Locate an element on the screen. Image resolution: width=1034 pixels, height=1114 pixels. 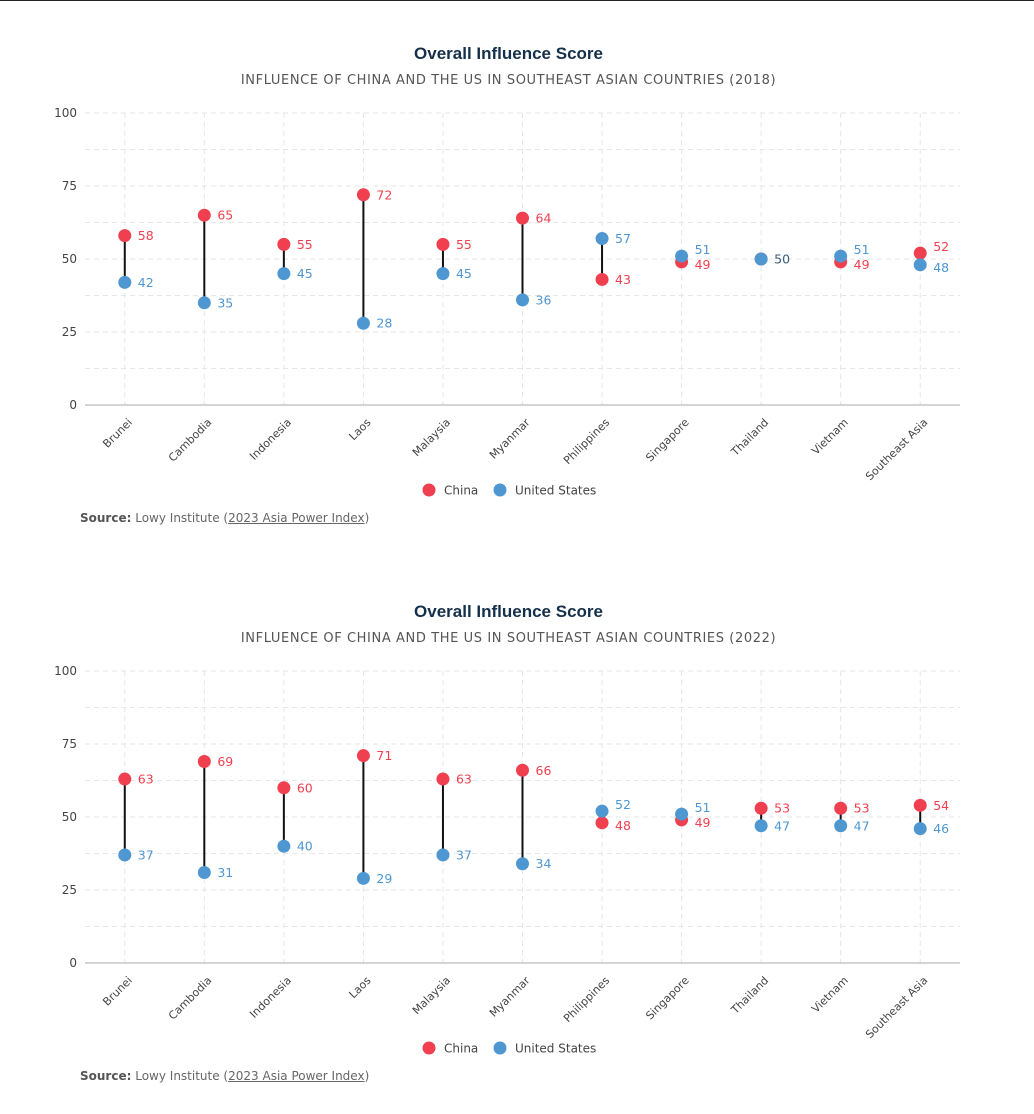
y-tick-label: 25 is located at coordinates (69, 332).